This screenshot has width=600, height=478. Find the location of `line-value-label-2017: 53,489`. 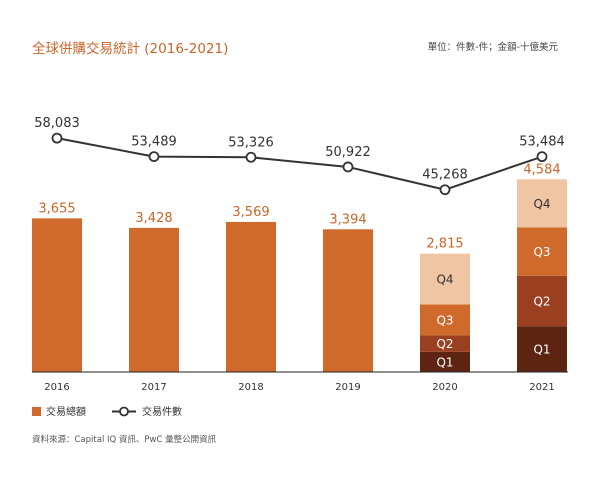

line-value-label-2017: 53,489 is located at coordinates (154, 142).